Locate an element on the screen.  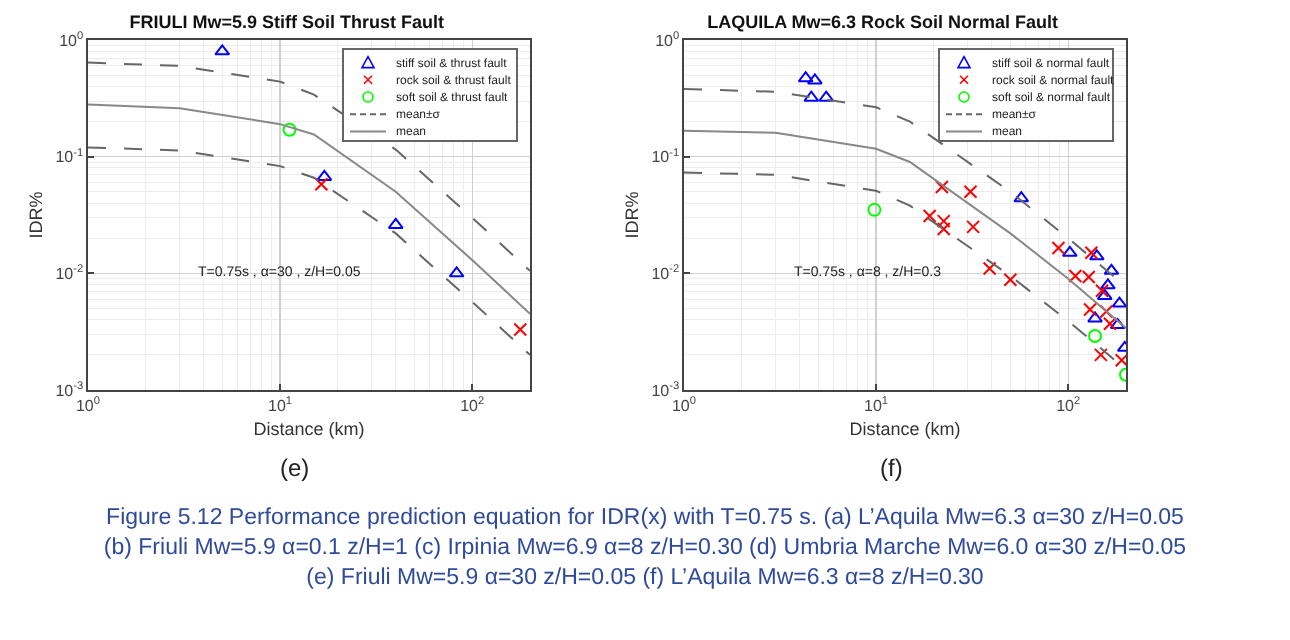
text: (f) is located at coordinates (891, 468).